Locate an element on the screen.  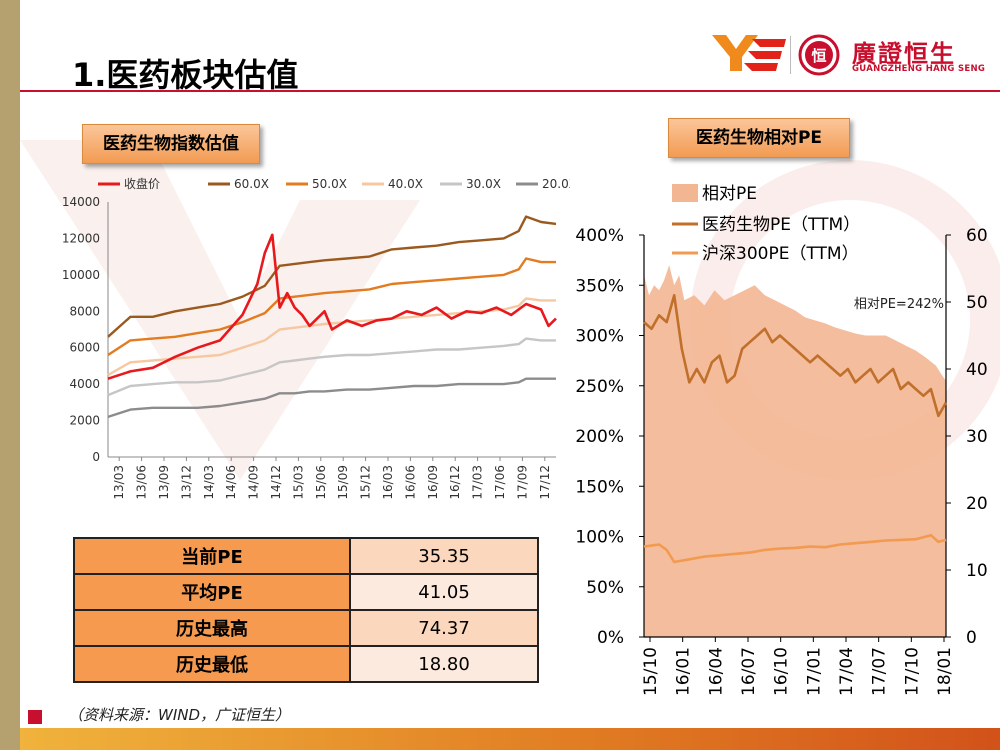
table-row: 历史最低 18.80 is located at coordinates (305, 664).